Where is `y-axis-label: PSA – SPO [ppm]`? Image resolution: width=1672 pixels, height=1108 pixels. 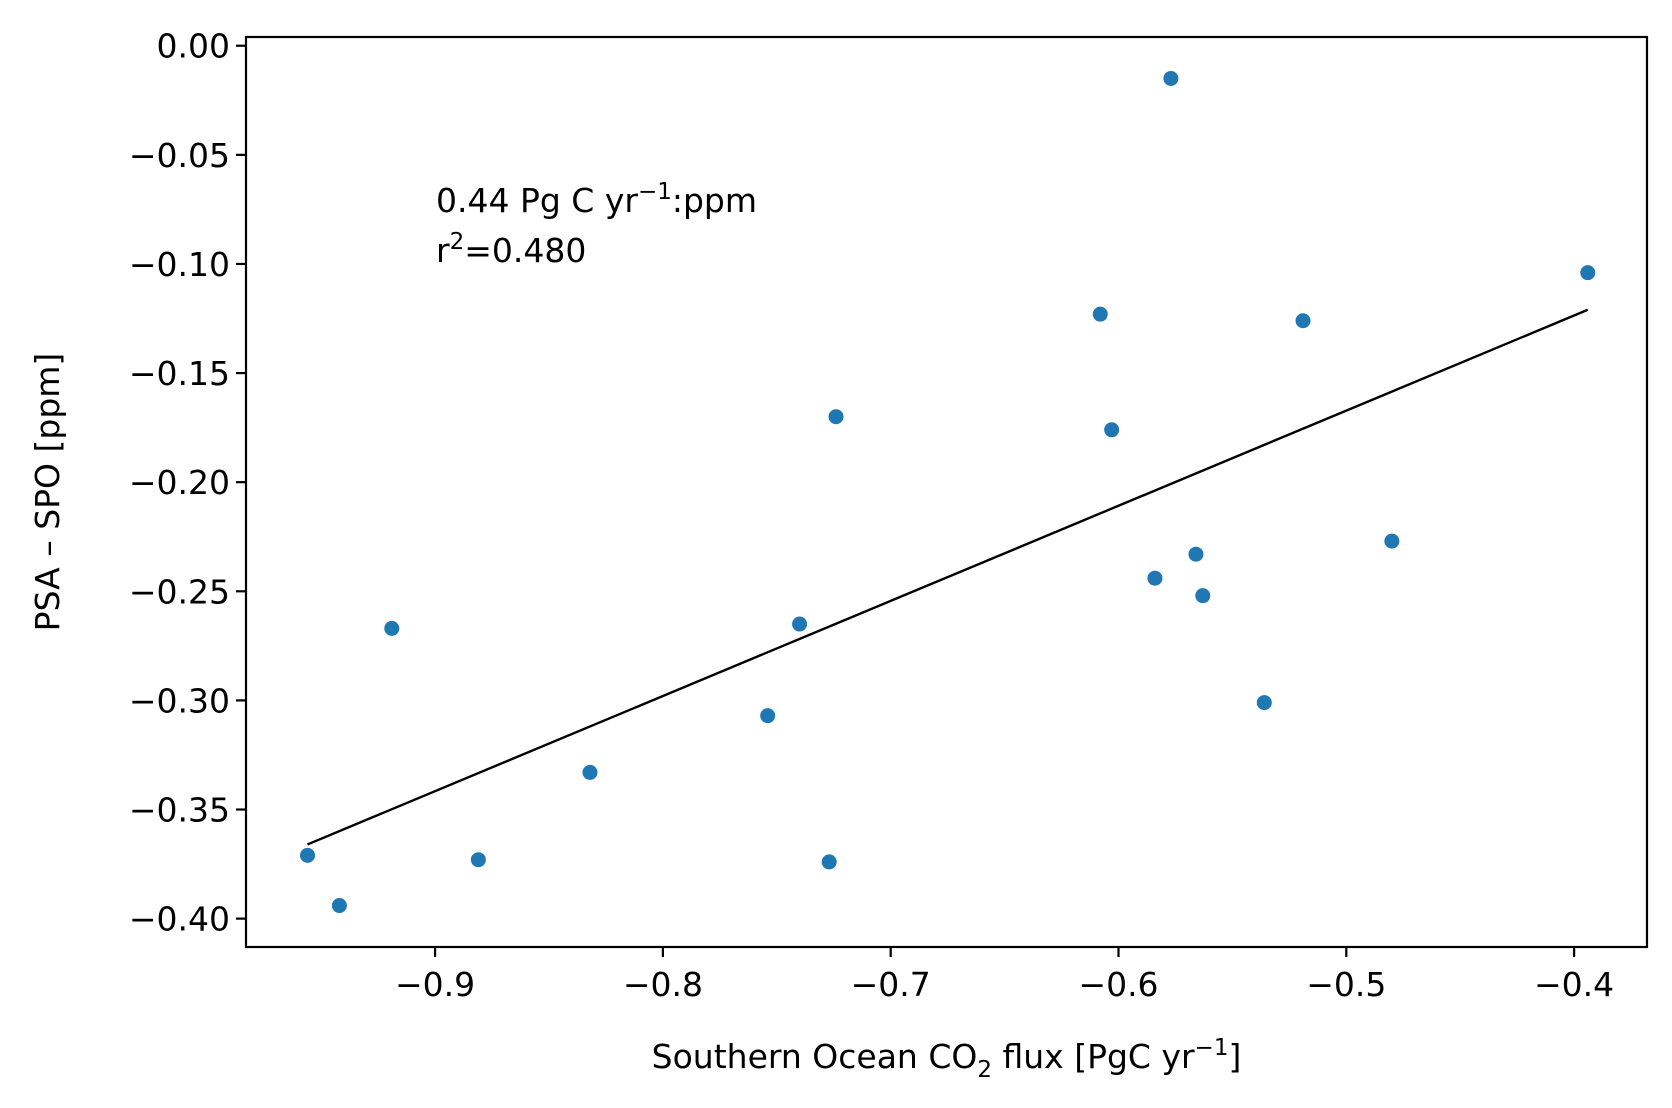
y-axis-label: PSA – SPO [ppm] is located at coordinates (47, 492).